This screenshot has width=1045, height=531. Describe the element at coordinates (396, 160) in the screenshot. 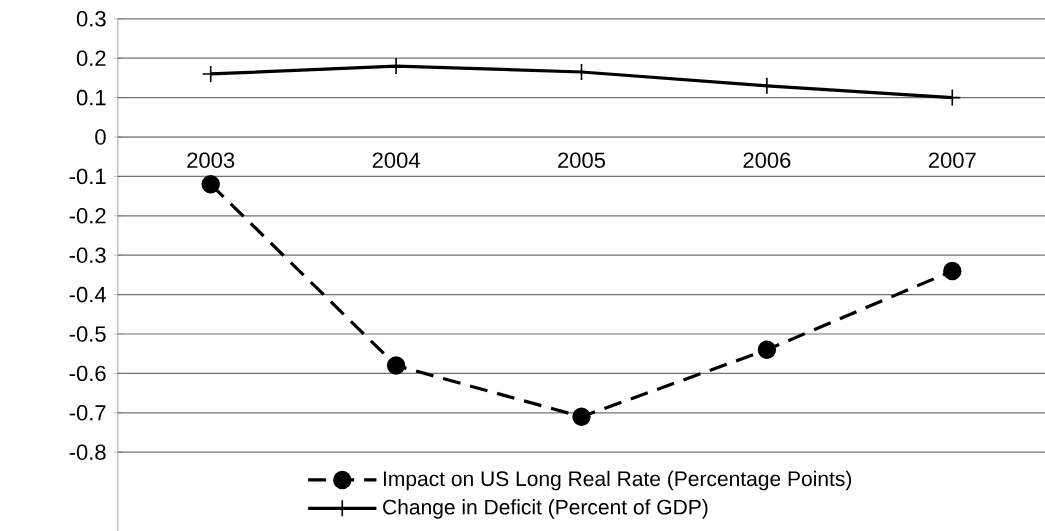

I see `x-tick-label: 2004` at that location.